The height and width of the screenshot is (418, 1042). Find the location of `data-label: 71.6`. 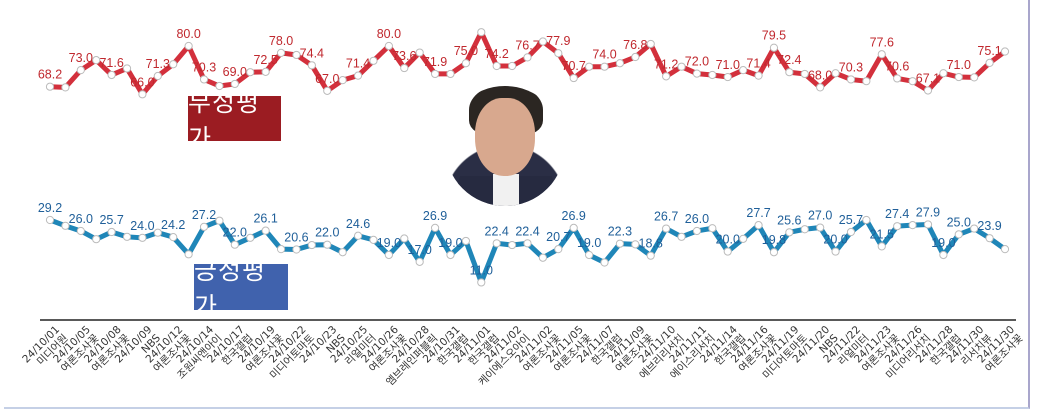

data-label: 71.6 is located at coordinates (111, 63).